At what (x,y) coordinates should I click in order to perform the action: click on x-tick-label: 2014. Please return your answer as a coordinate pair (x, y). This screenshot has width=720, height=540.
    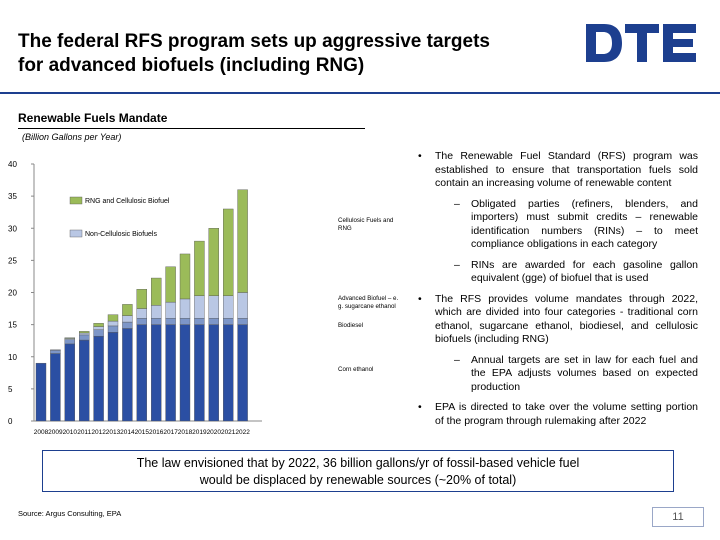
    Looking at the image, I should click on (127, 432).